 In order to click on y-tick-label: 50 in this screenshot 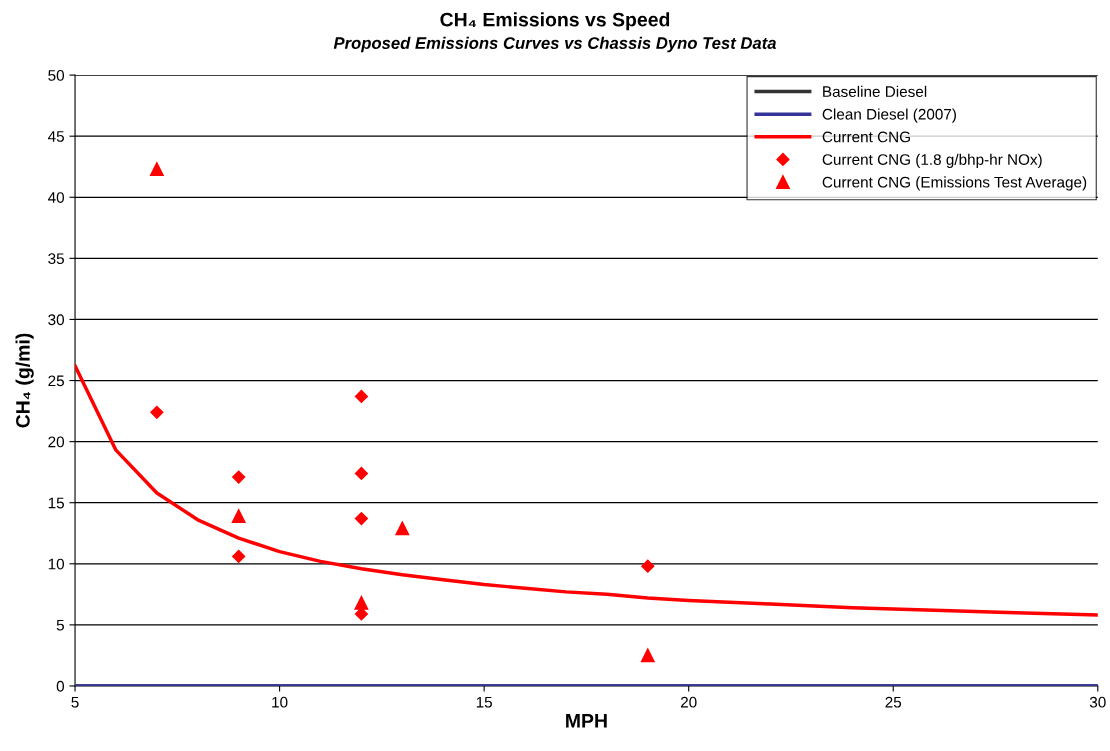, I will do `click(56, 75)`.